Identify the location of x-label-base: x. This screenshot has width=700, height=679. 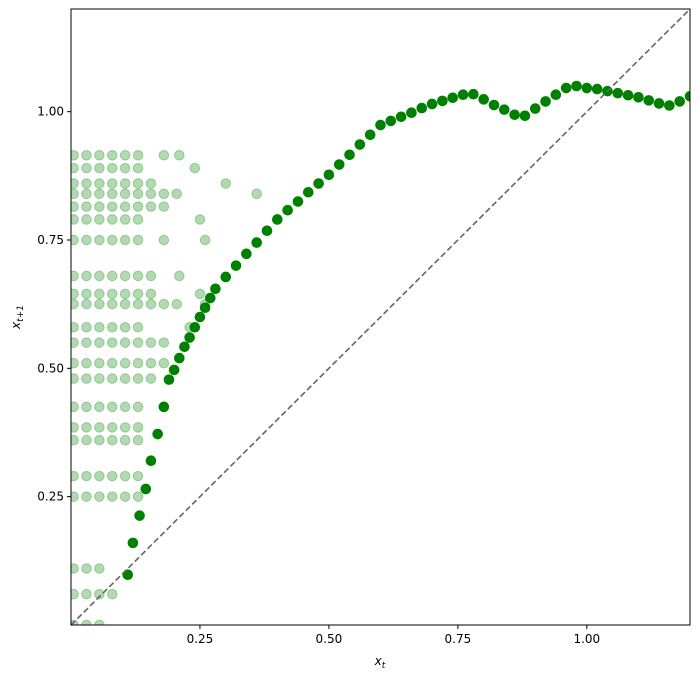
(378, 661).